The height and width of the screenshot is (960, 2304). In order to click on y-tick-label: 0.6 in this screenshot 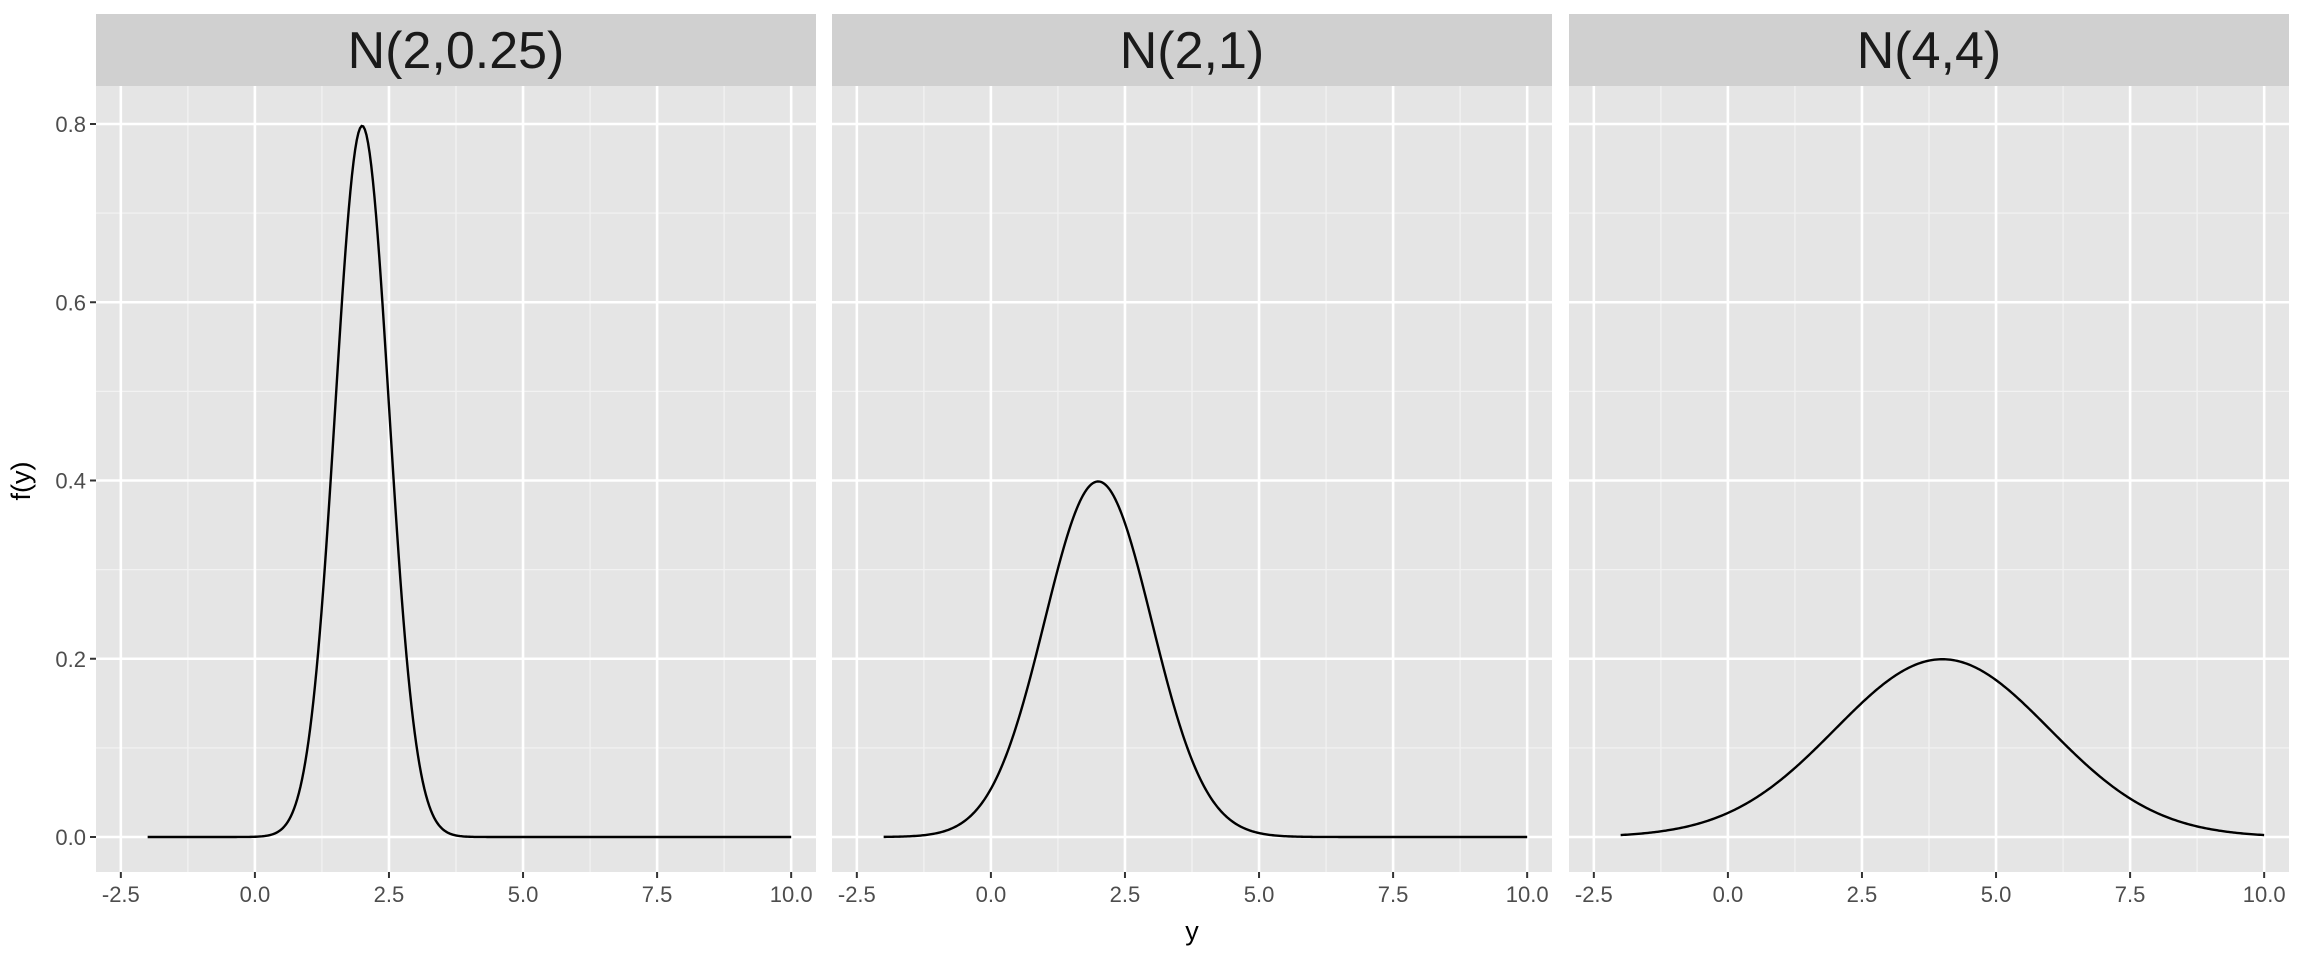, I will do `click(70, 302)`.